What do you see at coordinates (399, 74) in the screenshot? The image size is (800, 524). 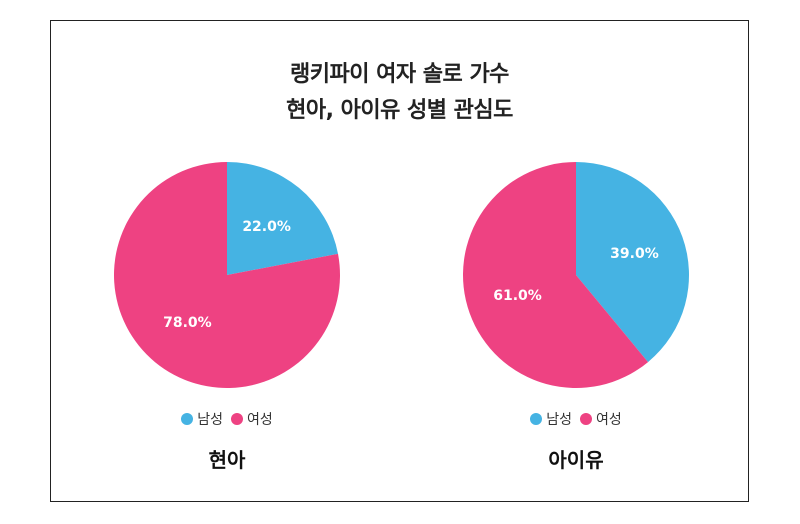 I see `chart-title-line-1: 랭키파이 여자 솔로 가수` at bounding box center [399, 74].